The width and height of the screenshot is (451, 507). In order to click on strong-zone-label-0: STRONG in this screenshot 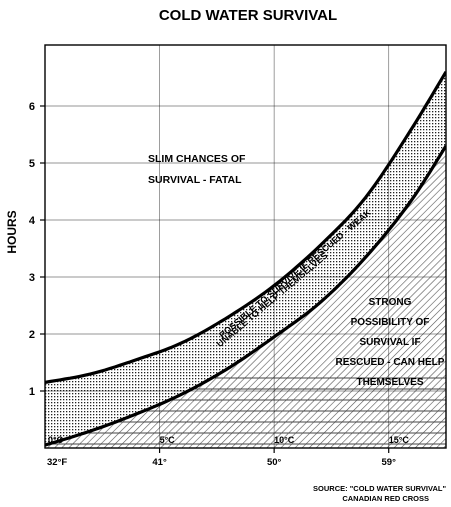, I will do `click(390, 302)`.